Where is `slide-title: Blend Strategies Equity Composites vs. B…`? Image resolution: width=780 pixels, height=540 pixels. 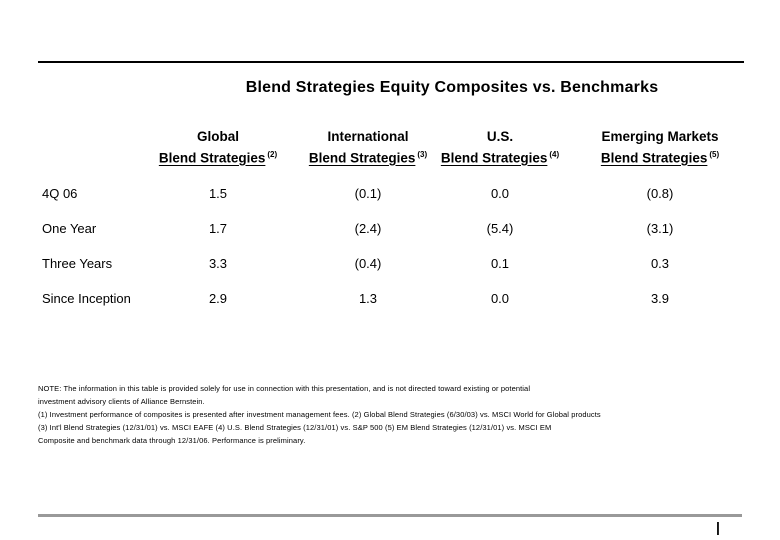 slide-title: Blend Strategies Equity Composites vs. B… is located at coordinates (452, 87).